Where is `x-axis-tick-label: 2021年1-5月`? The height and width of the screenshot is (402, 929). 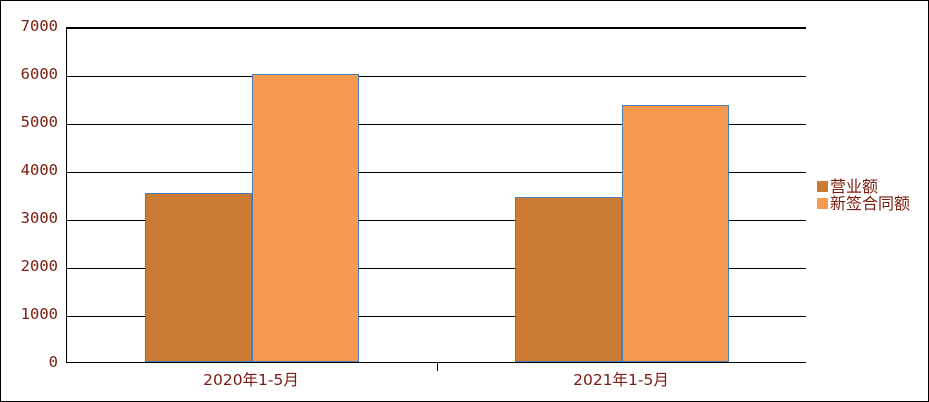 x-axis-tick-label: 2021年1-5月 is located at coordinates (621, 380).